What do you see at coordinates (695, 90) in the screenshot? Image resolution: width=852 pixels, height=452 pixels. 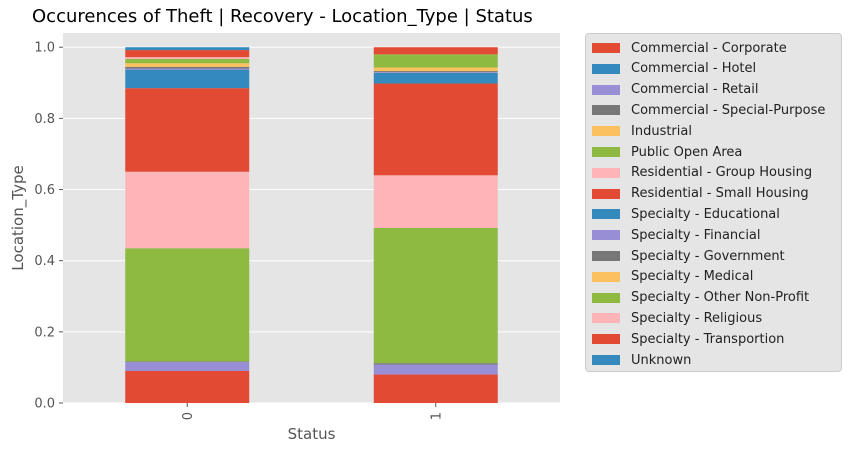 I see `legend-label: Commercial - Retail` at bounding box center [695, 90].